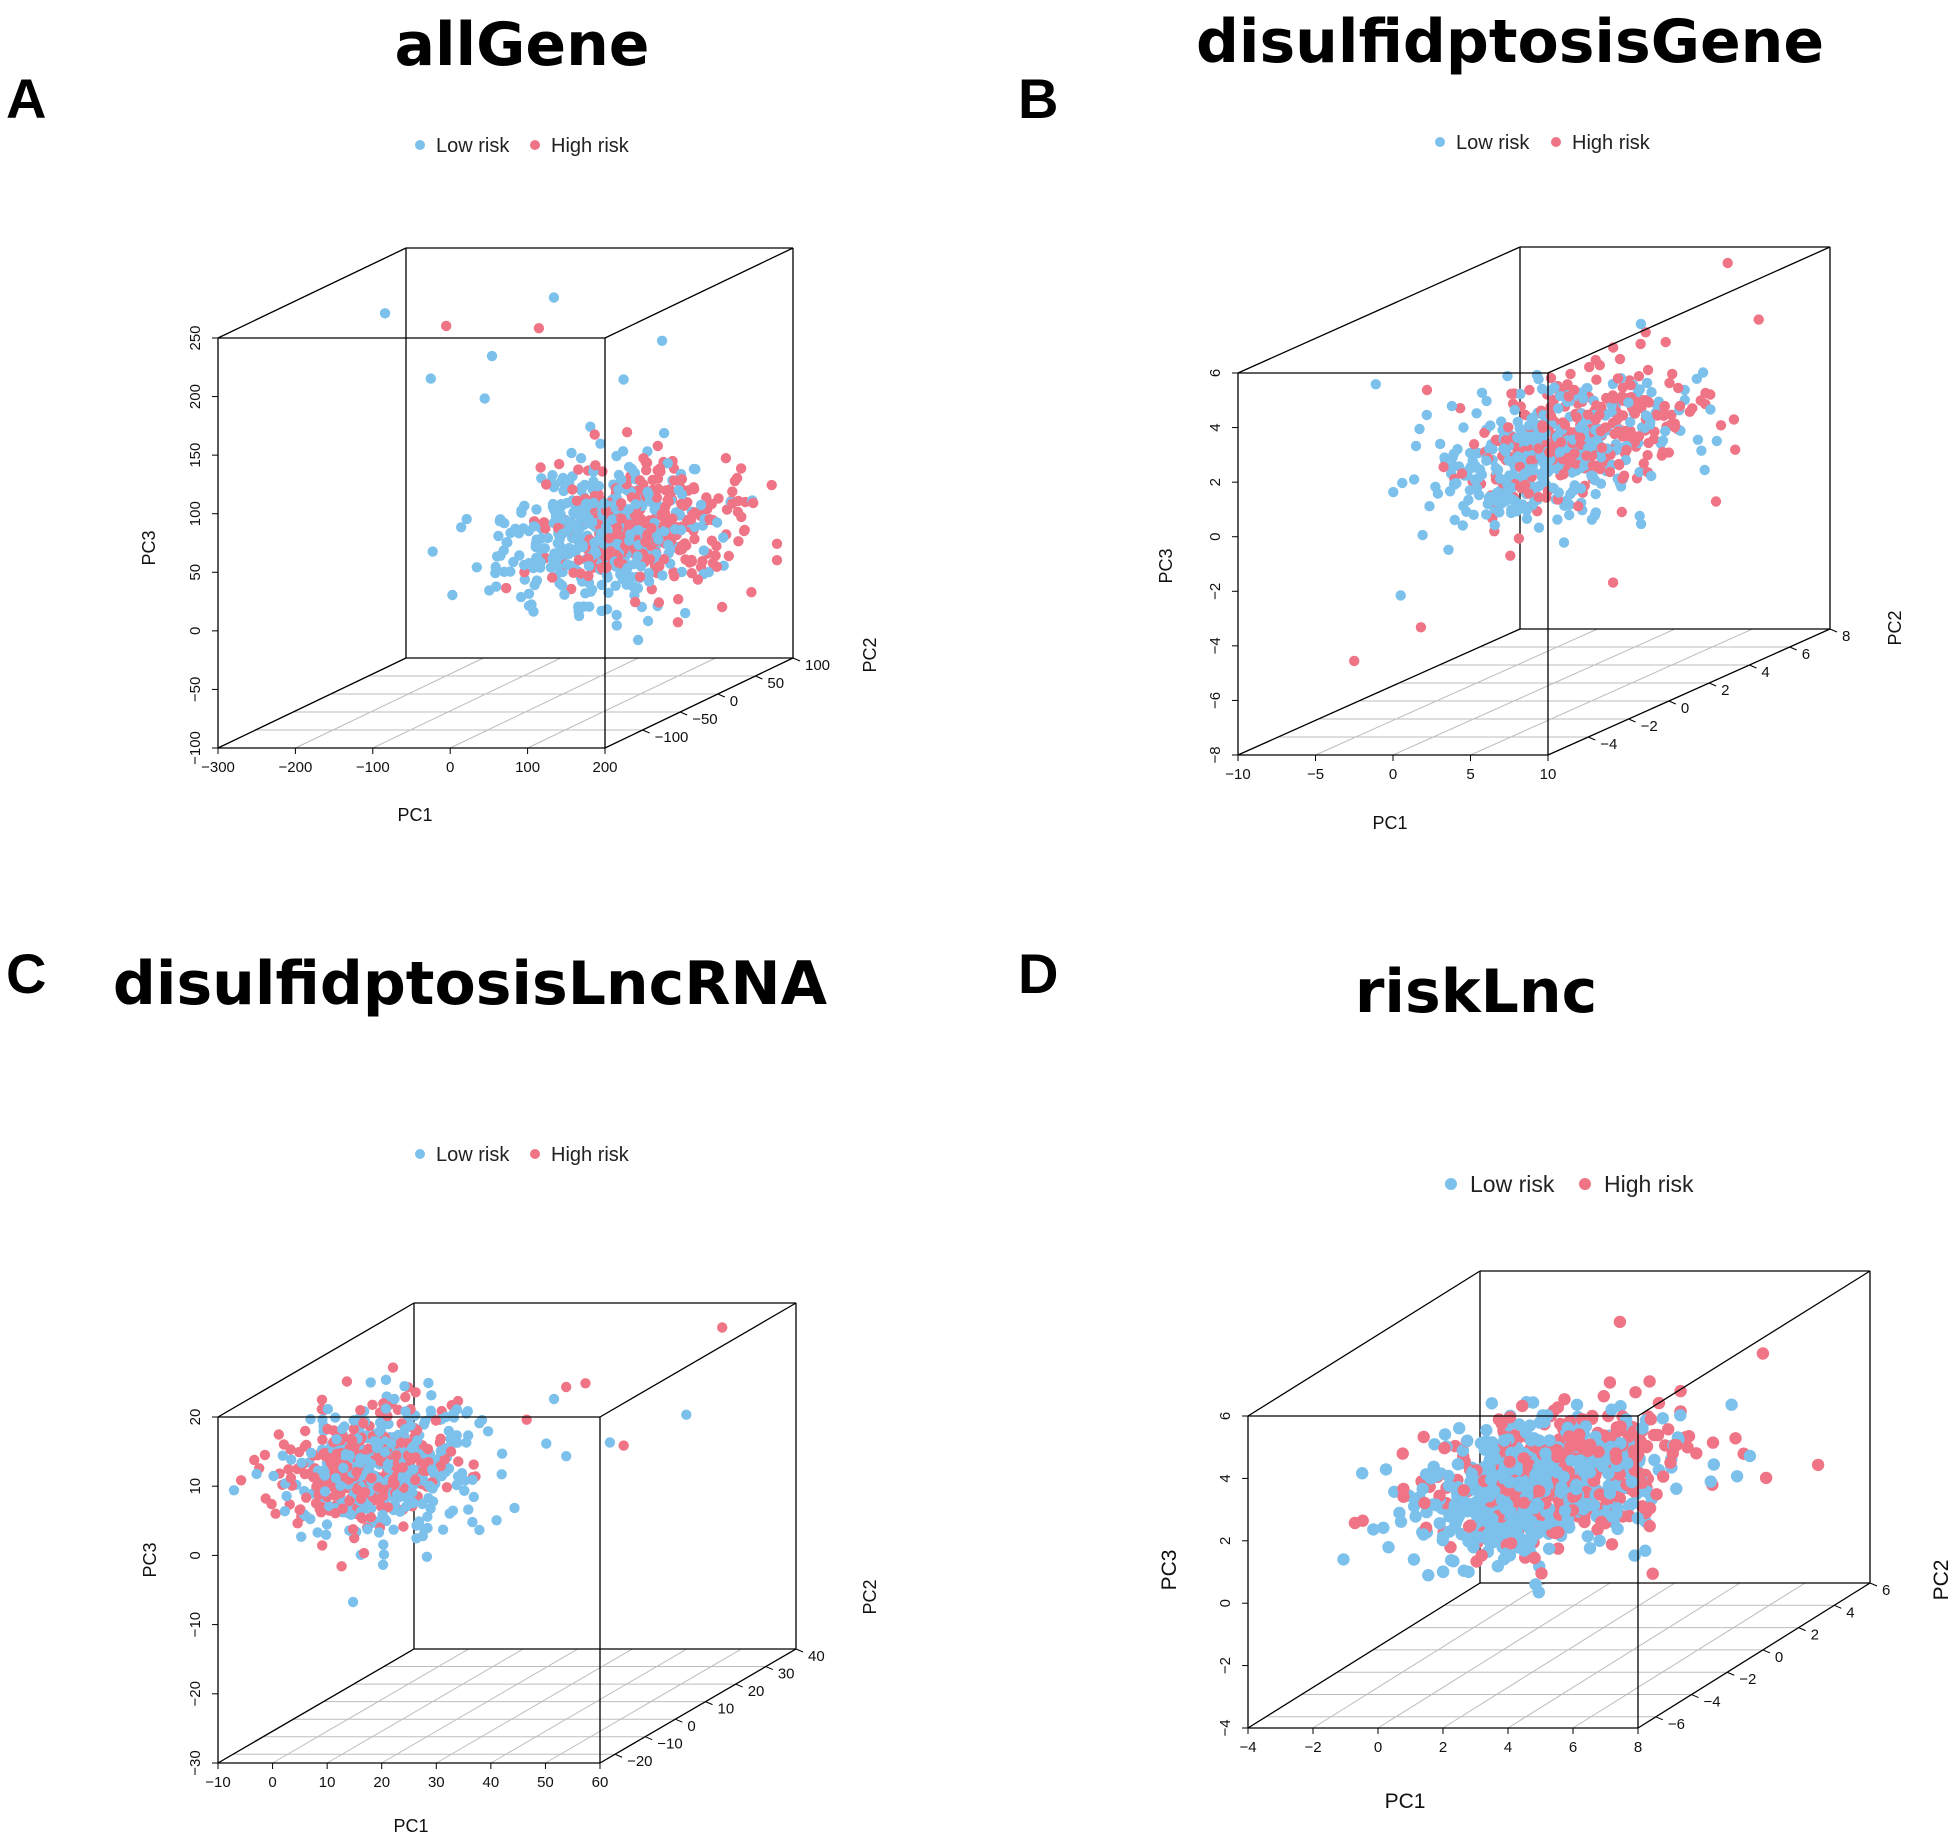 The height and width of the screenshot is (1843, 1956). I want to click on legend-label-high-risk: High risk, so click(590, 1155).